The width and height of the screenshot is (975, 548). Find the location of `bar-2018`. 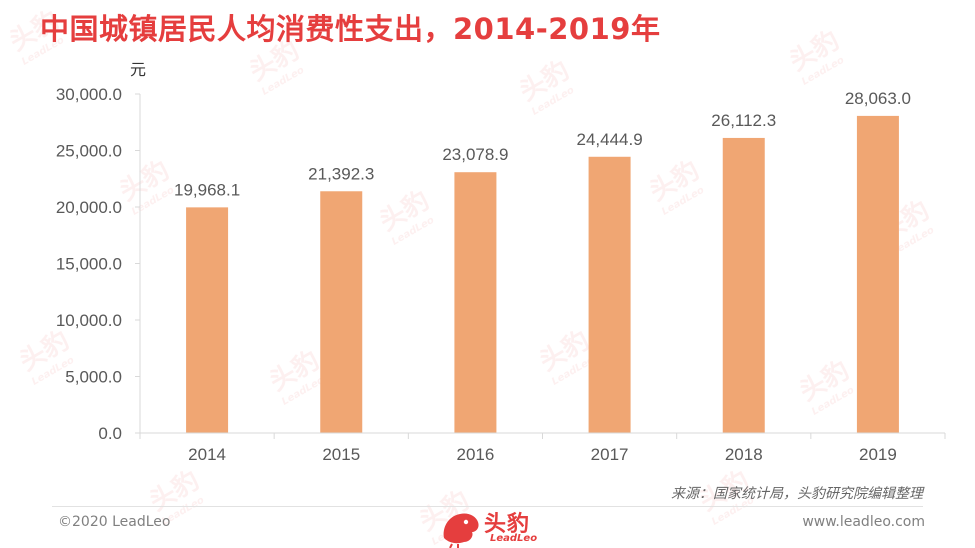

bar-2018 is located at coordinates (743, 285).